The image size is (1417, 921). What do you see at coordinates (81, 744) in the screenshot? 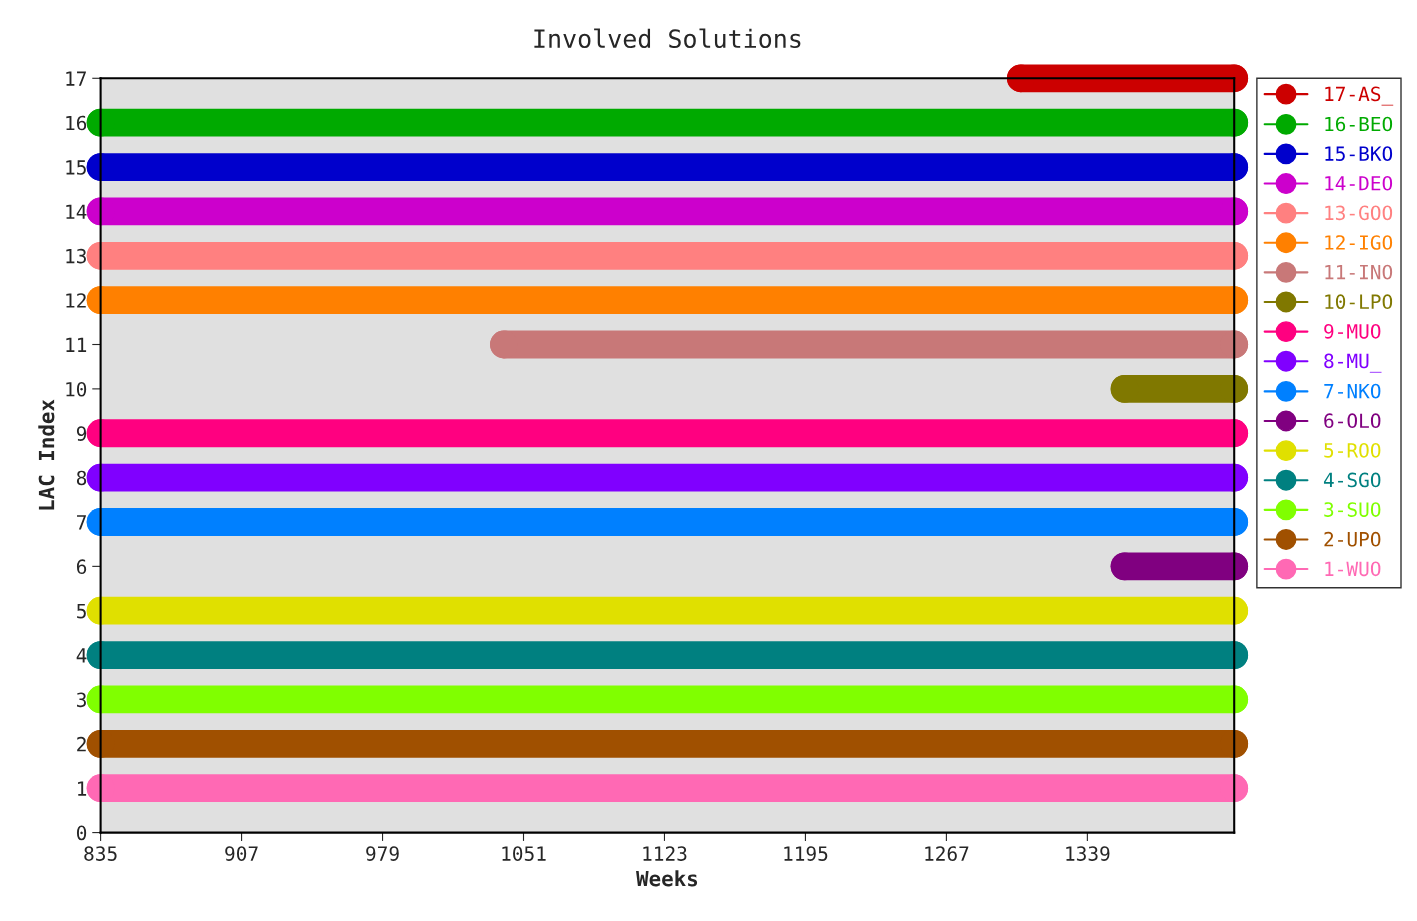
I see `y-tick-label: 2` at bounding box center [81, 744].